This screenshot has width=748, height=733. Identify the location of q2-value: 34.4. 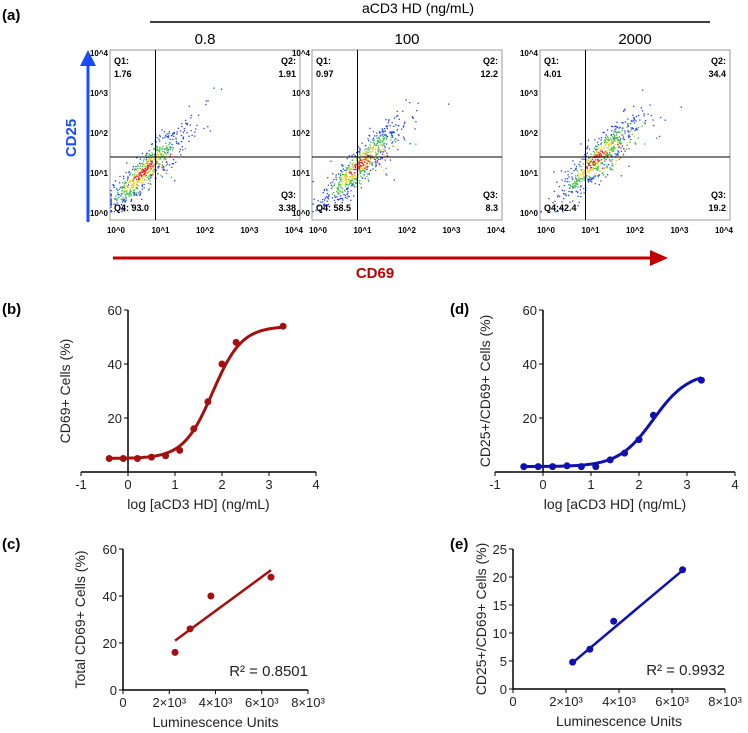
(717, 74).